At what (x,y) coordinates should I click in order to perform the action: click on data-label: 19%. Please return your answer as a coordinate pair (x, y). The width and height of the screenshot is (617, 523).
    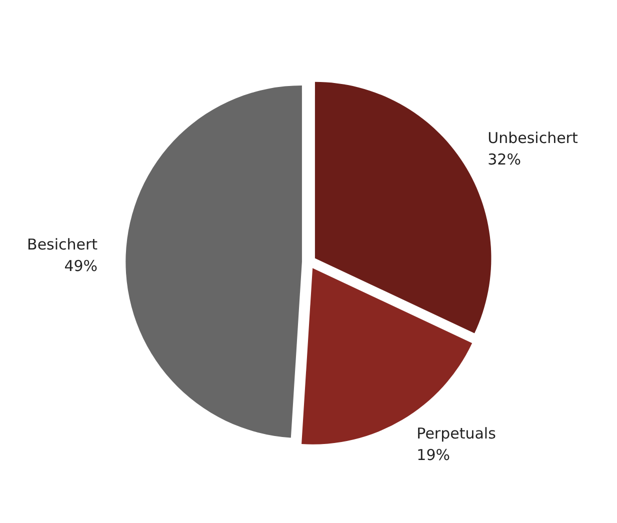
    Looking at the image, I should click on (433, 455).